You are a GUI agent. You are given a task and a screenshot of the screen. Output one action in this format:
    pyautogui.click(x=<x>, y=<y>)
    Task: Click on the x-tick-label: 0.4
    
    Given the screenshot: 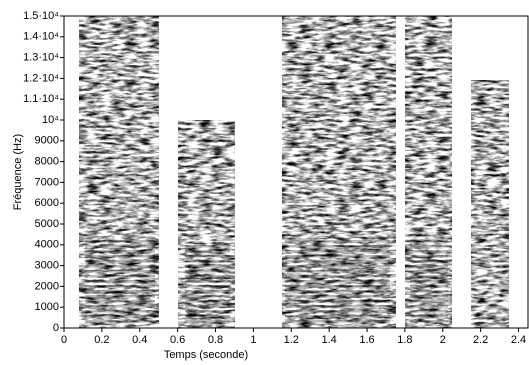 What is the action you would take?
    pyautogui.click(x=139, y=340)
    